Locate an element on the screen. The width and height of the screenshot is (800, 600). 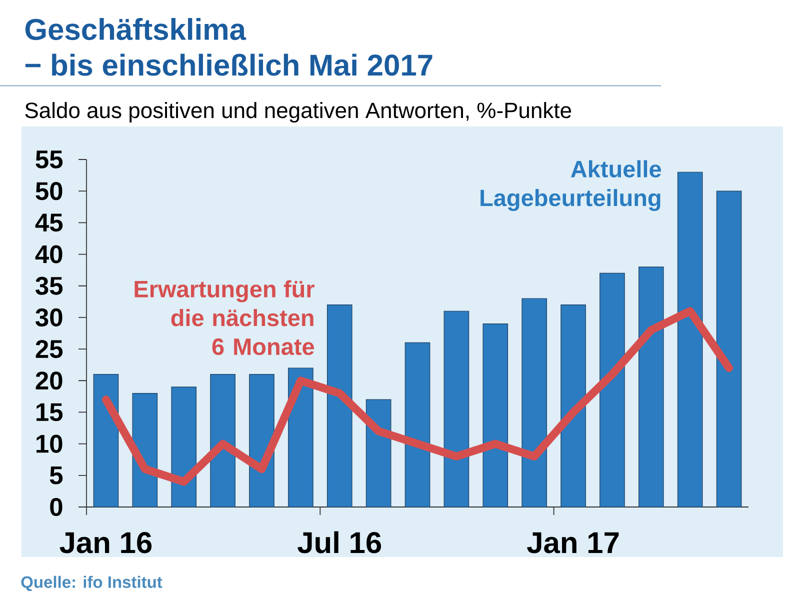
y-tick-label: 10 is located at coordinates (49, 443).